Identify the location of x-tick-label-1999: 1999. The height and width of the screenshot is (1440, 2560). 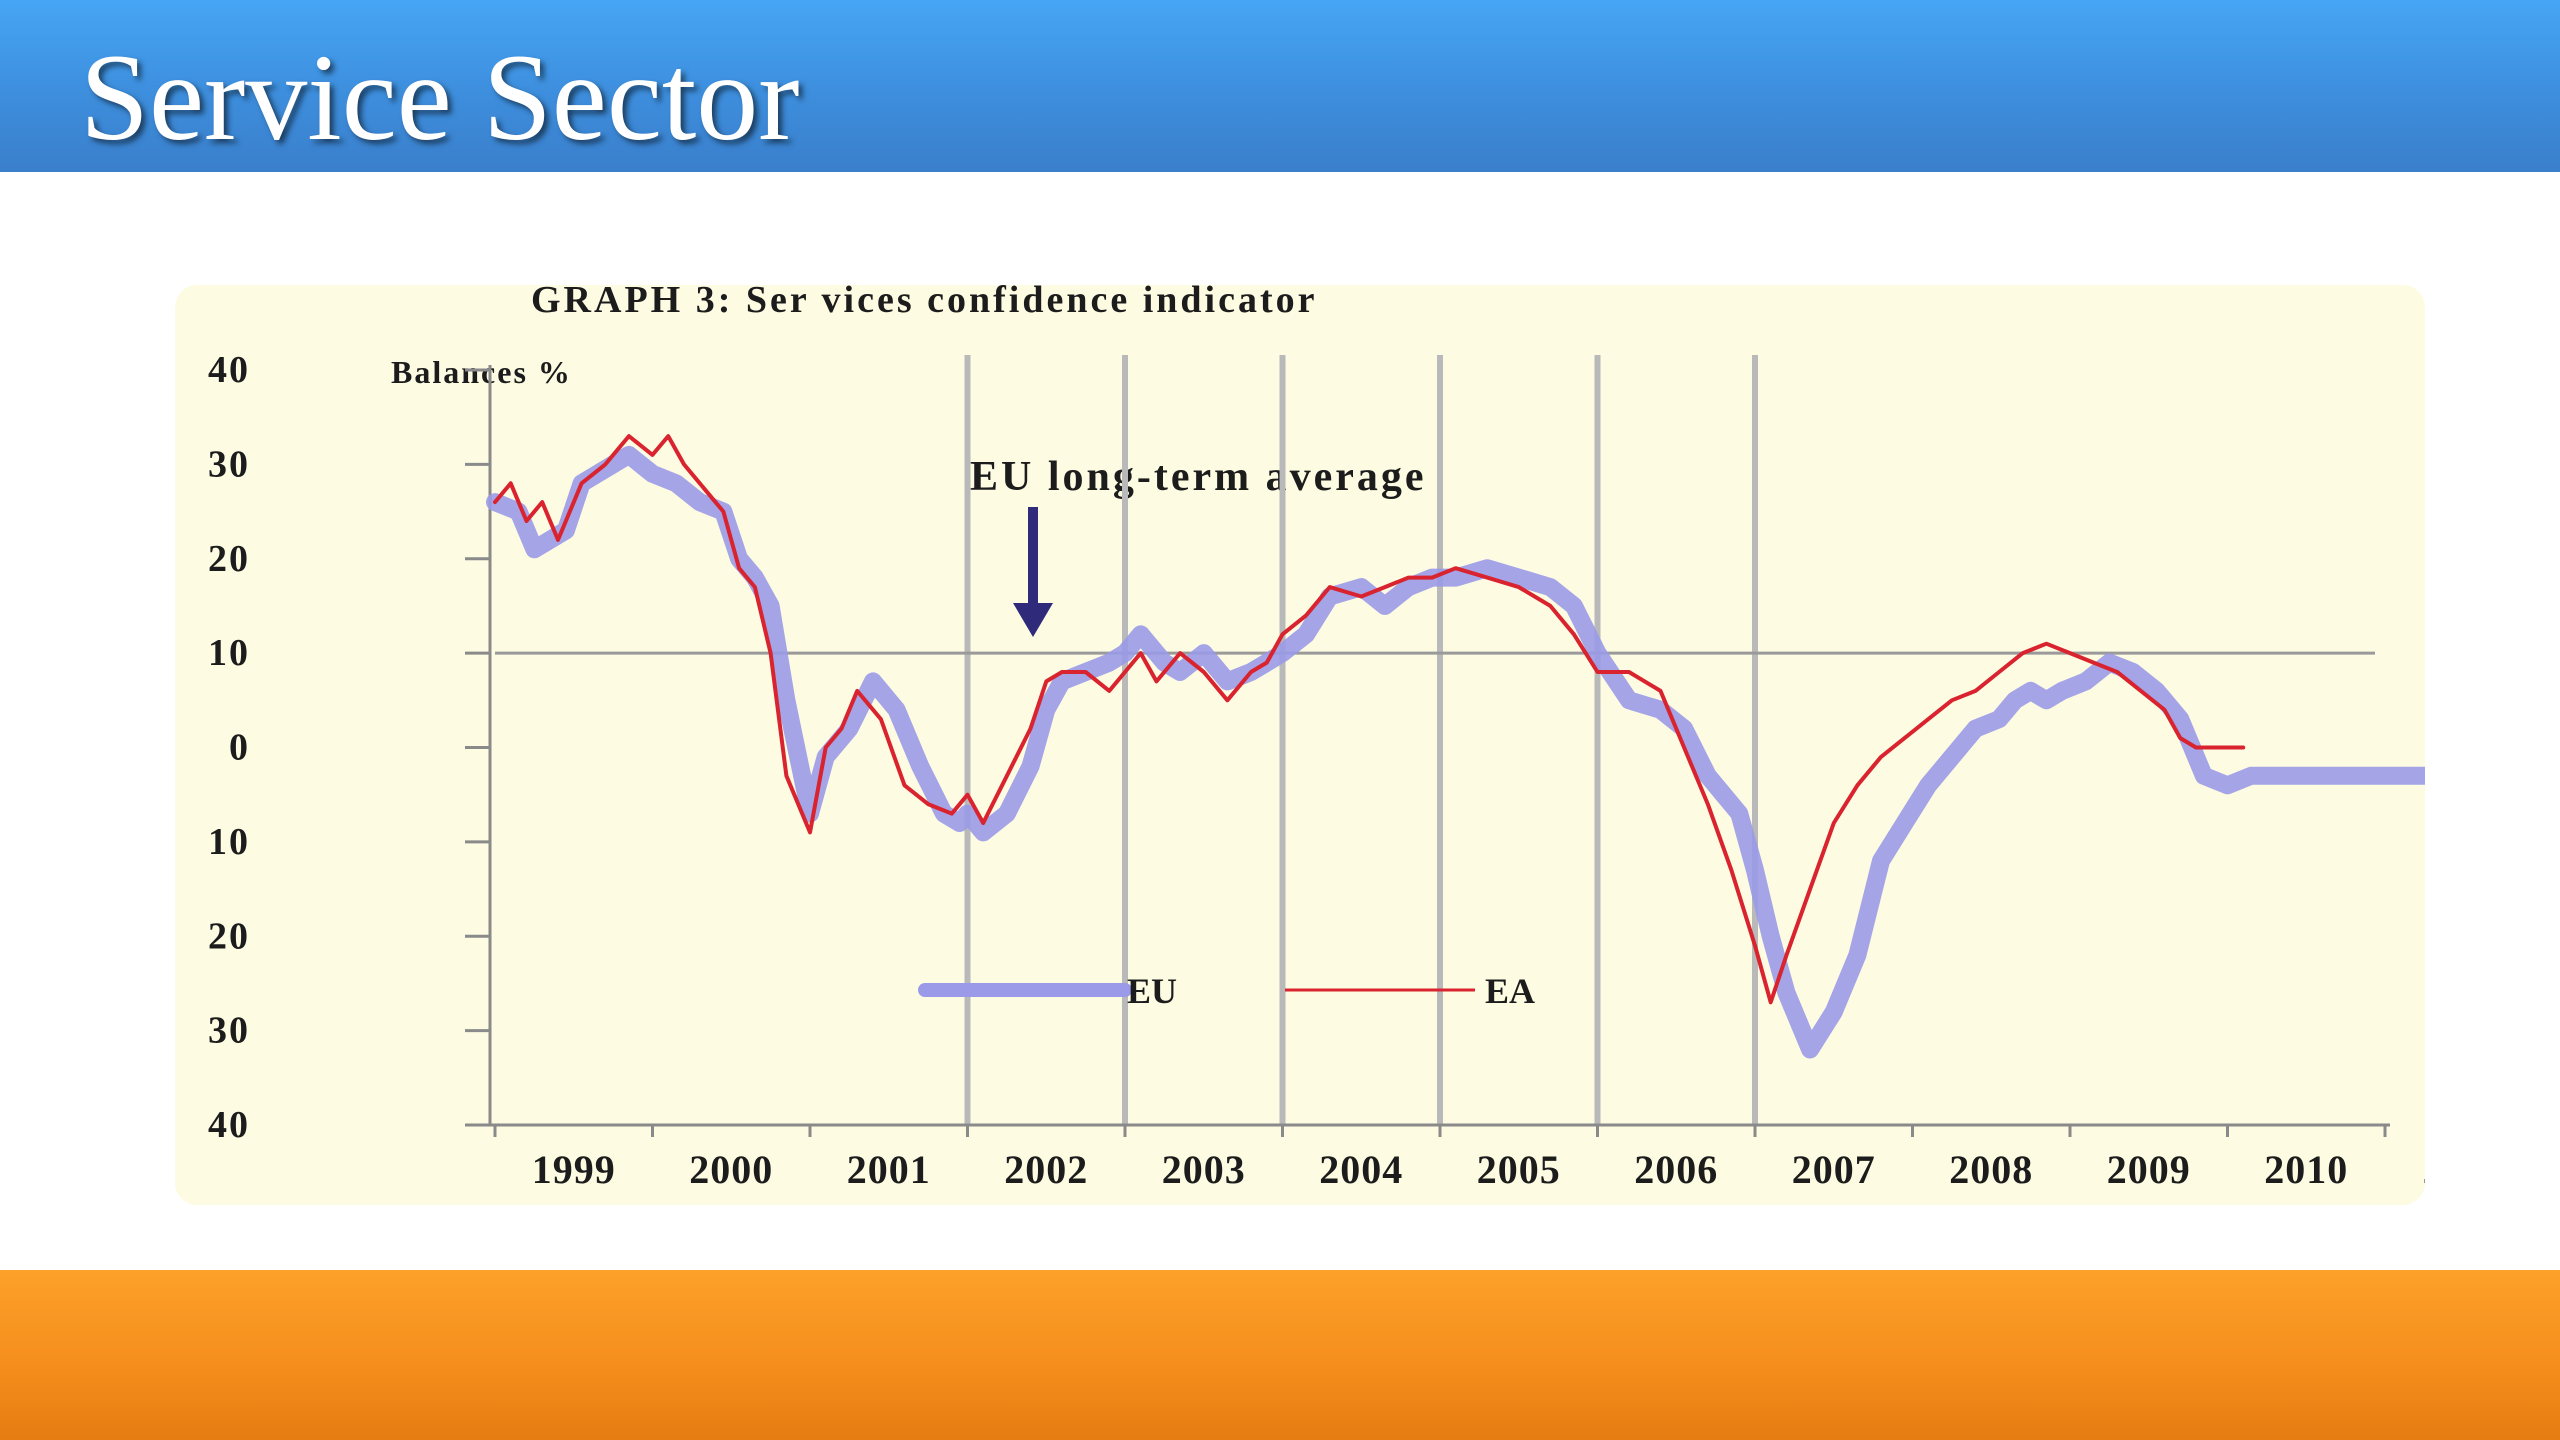
(574, 1169).